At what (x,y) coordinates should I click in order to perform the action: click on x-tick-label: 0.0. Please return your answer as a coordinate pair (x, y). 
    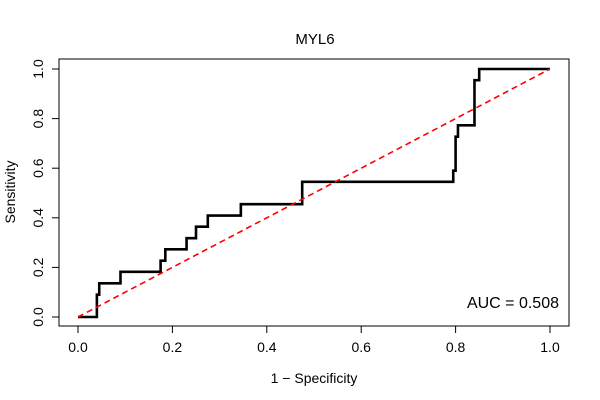
    Looking at the image, I should click on (78, 347).